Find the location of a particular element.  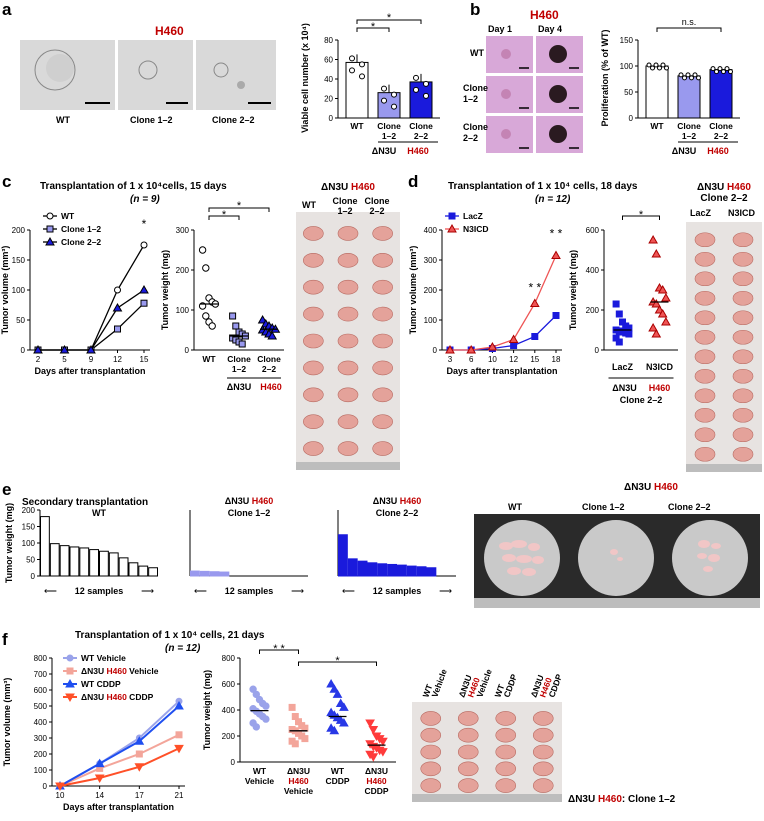

panel-label-c: c is located at coordinates (7, 181).